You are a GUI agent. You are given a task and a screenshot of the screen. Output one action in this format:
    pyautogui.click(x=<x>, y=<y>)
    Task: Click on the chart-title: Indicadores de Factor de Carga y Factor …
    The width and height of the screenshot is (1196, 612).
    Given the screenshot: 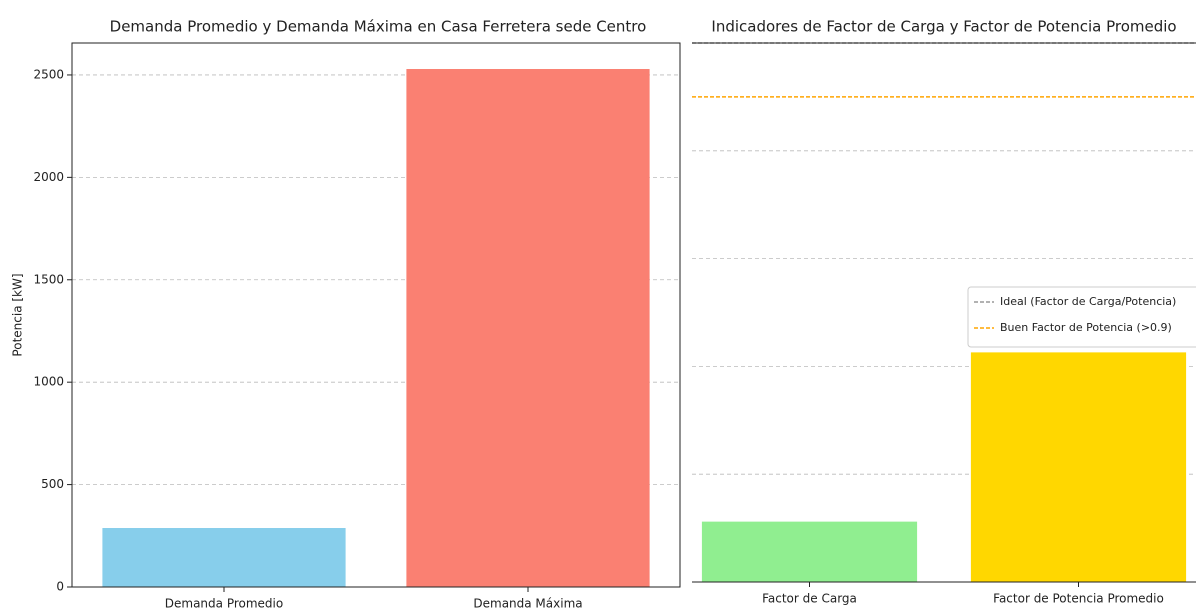 What is the action you would take?
    pyautogui.click(x=943, y=27)
    